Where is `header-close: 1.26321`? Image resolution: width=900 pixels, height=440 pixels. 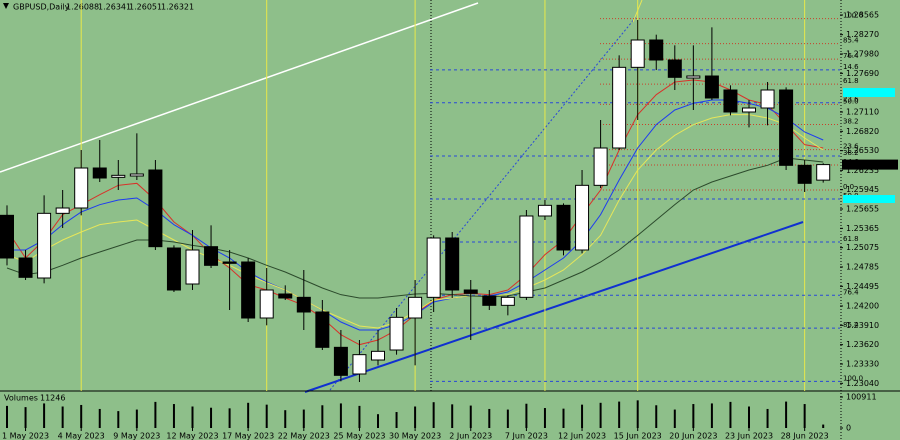 header-close: 1.26321 is located at coordinates (177, 7).